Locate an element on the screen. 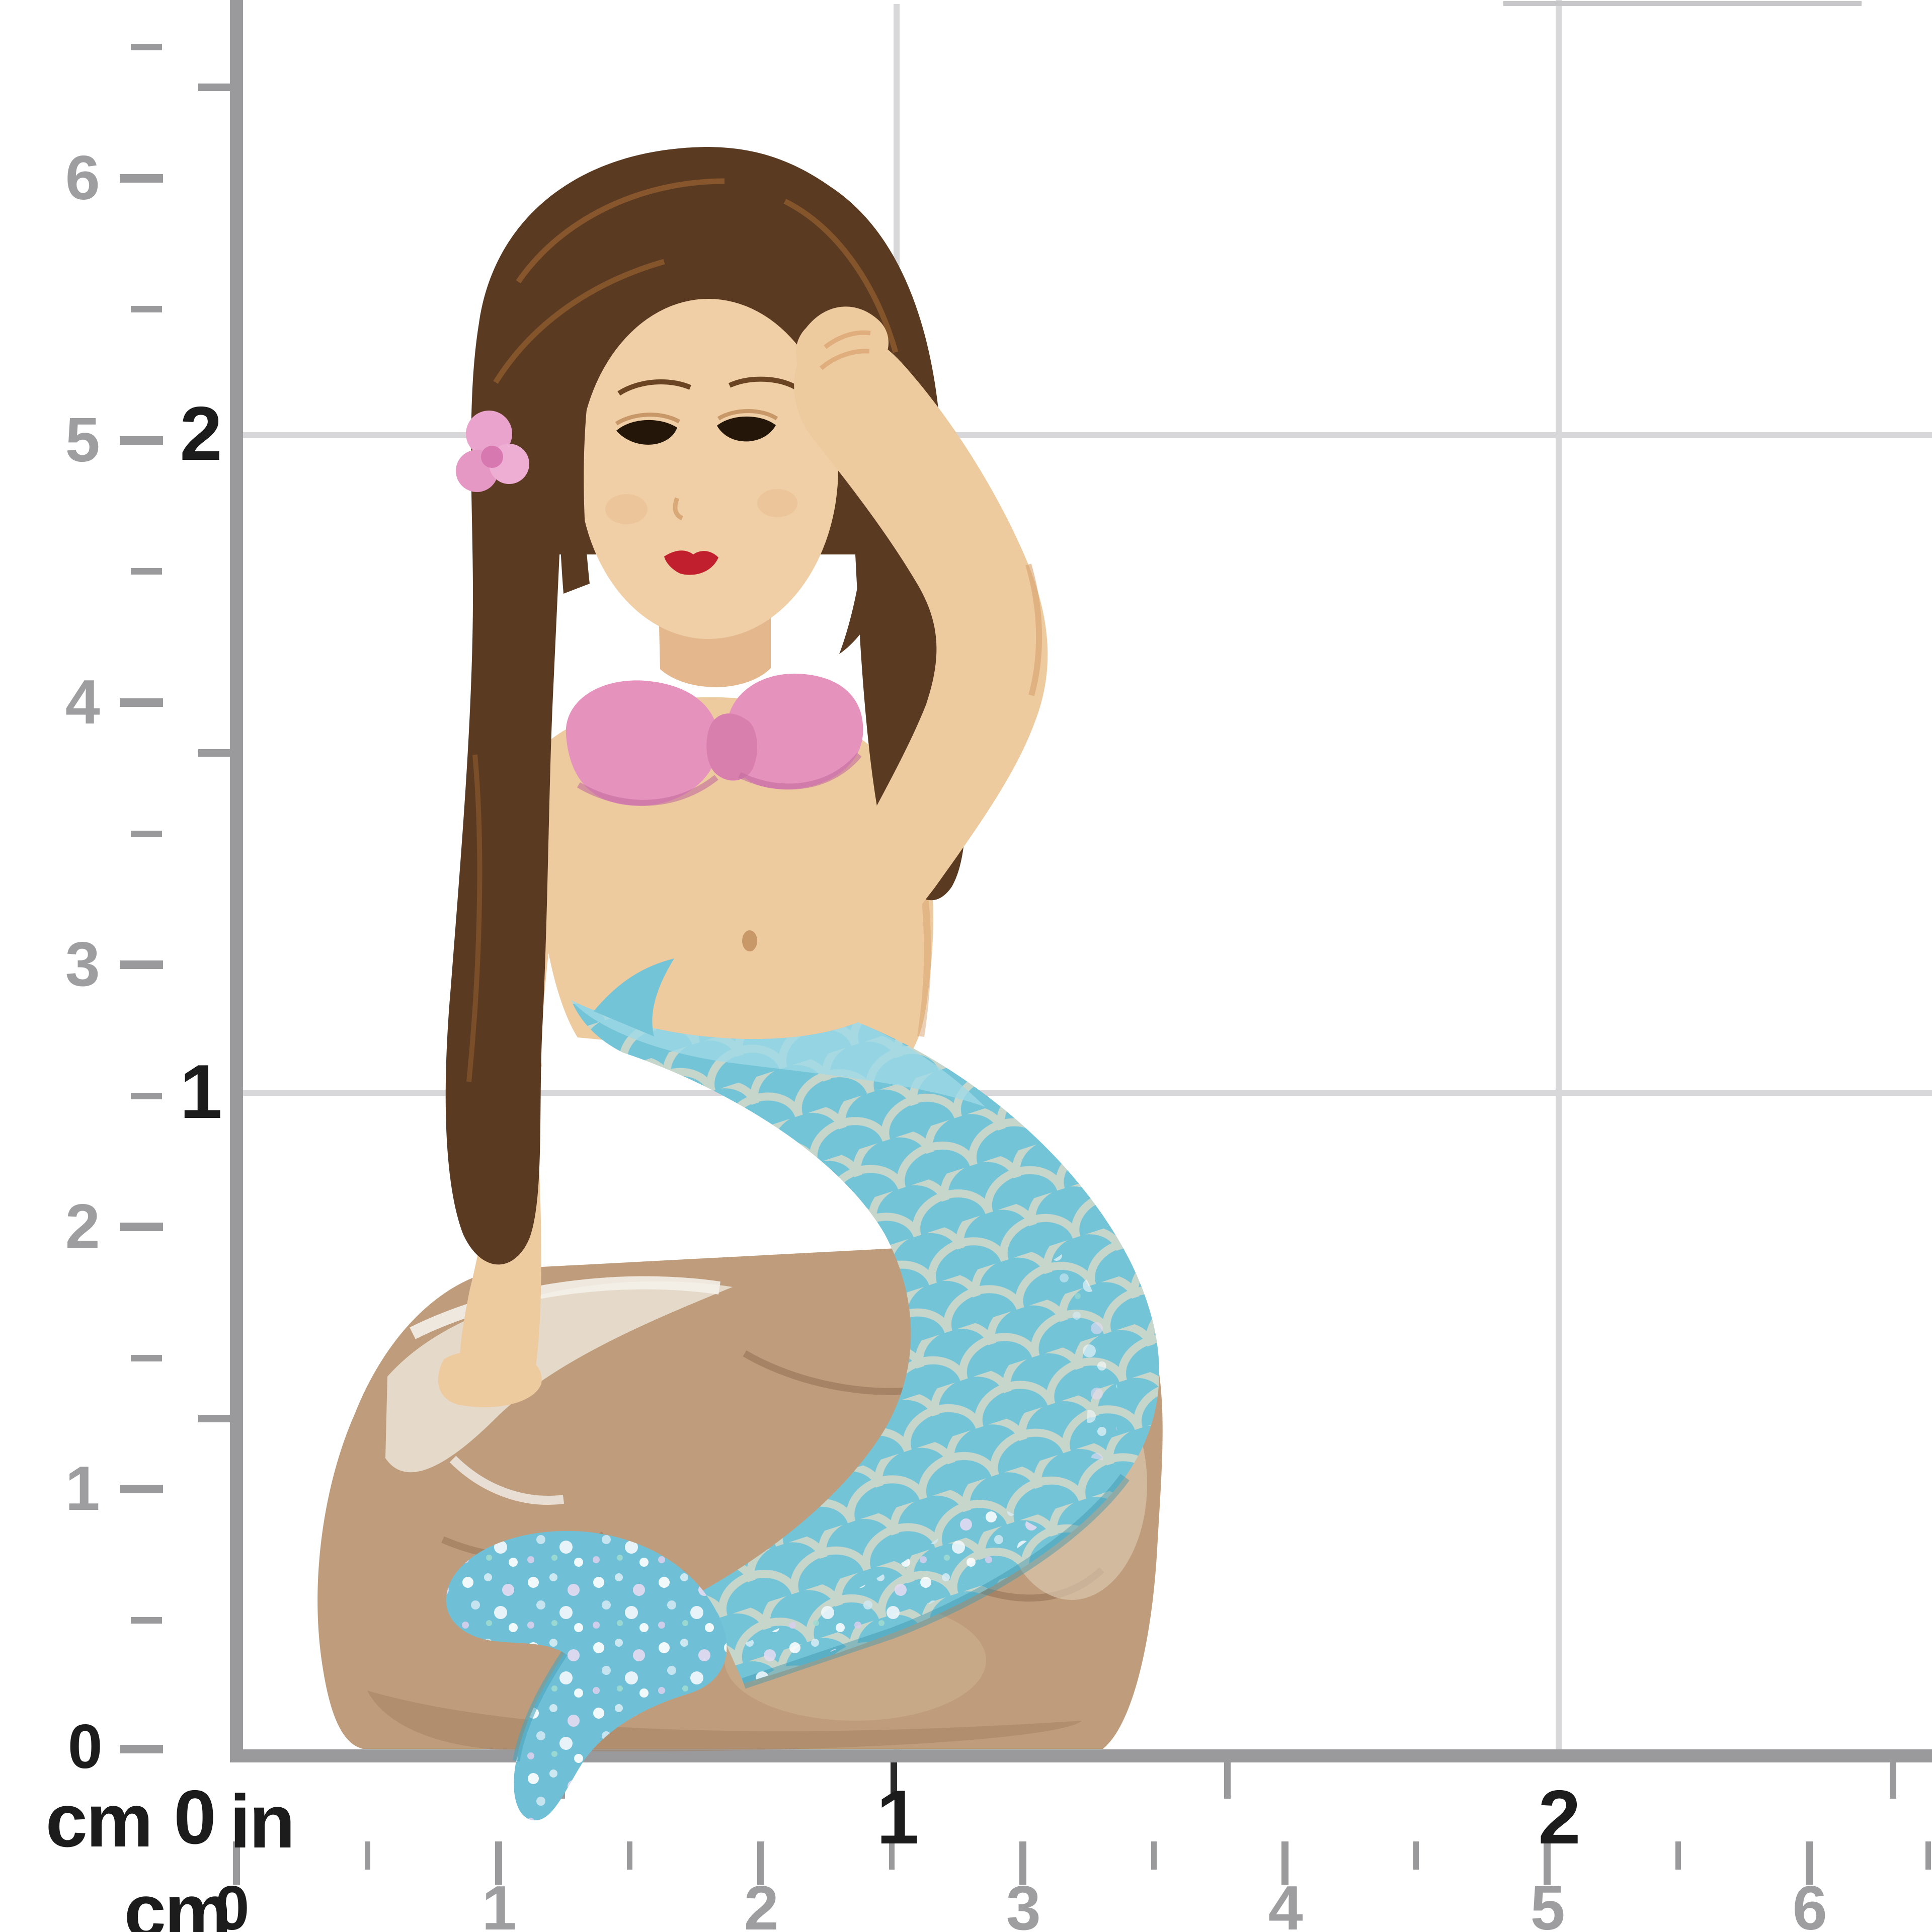  vruler-cm-label-0: 0 is located at coordinates (85, 1747).